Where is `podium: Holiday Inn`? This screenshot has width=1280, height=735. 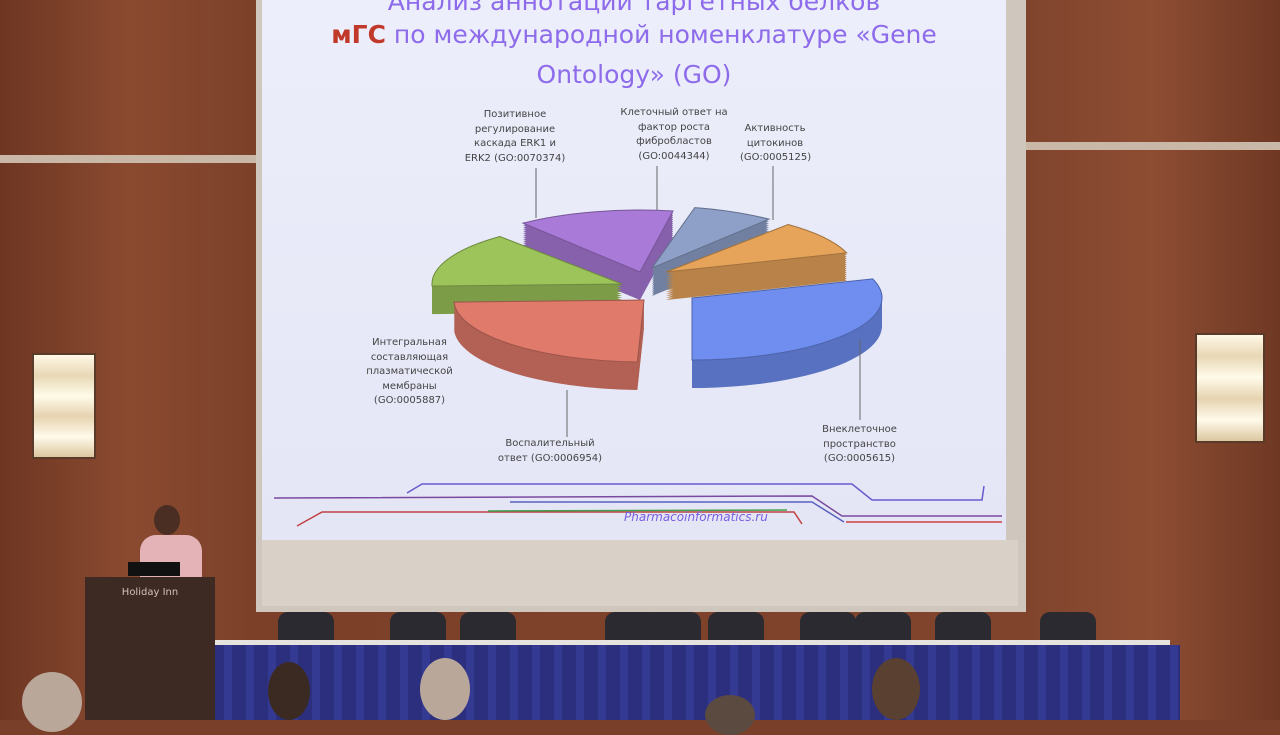 podium: Holiday Inn is located at coordinates (150, 648).